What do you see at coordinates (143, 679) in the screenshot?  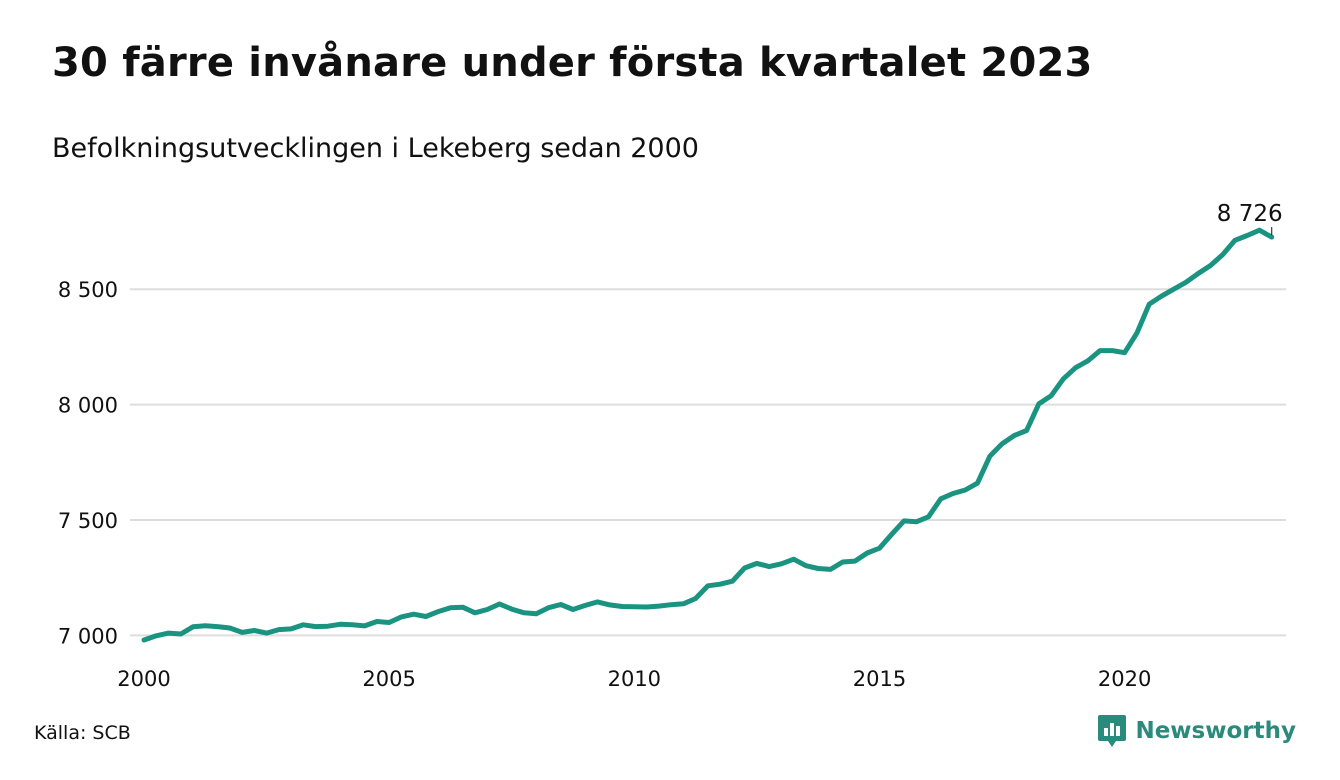 I see `x-tick-label: 2000` at bounding box center [143, 679].